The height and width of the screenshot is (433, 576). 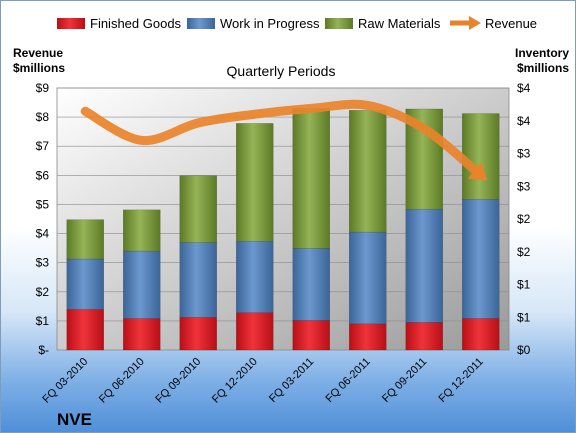 What do you see at coordinates (178, 381) in the screenshot?
I see `x-tick-label: FQ 09-2010` at bounding box center [178, 381].